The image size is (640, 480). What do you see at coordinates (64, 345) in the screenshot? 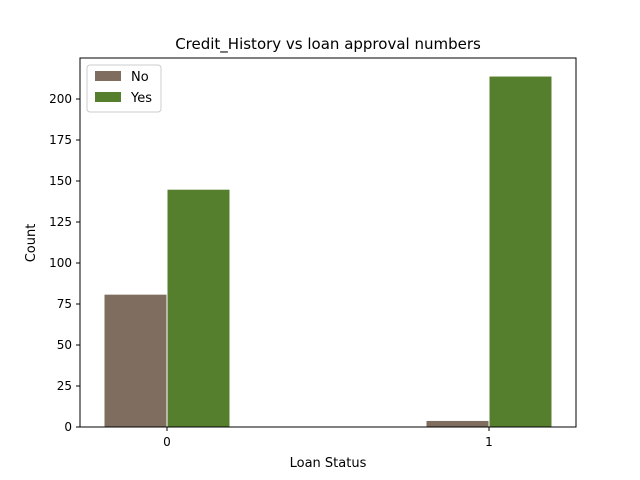
I see `y-tick-label: 50` at bounding box center [64, 345].